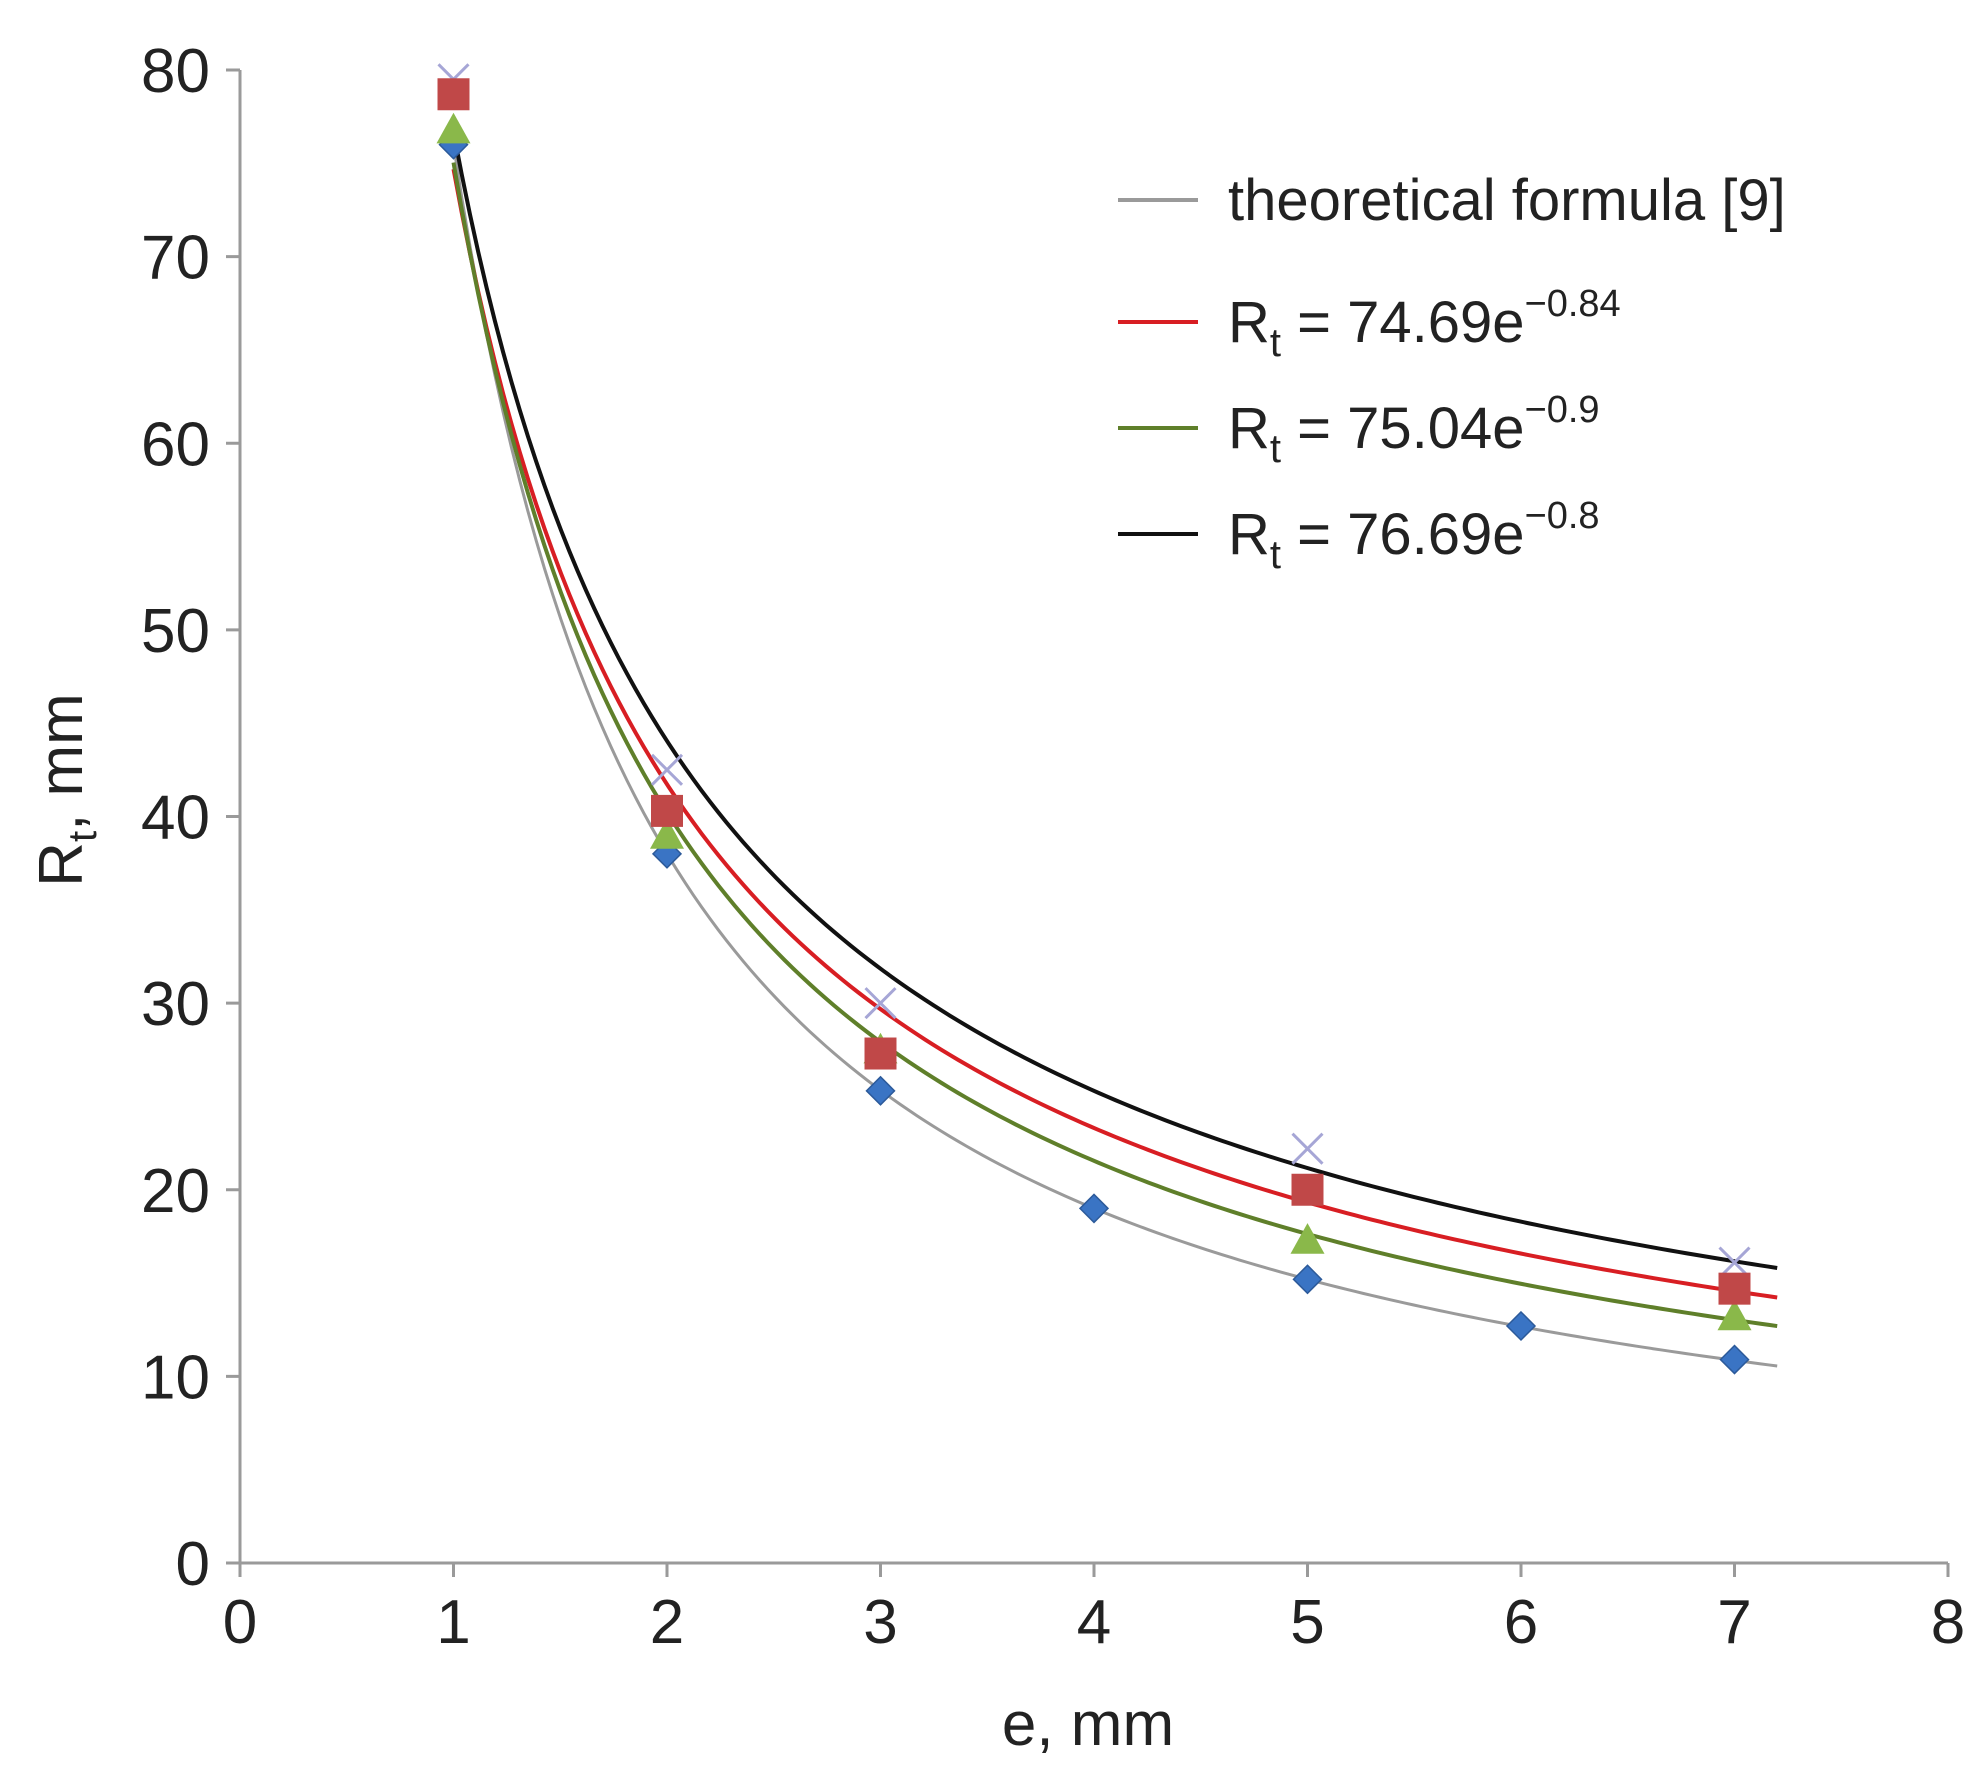  I want to click on y-tick-label: 0, so click(193, 1564).